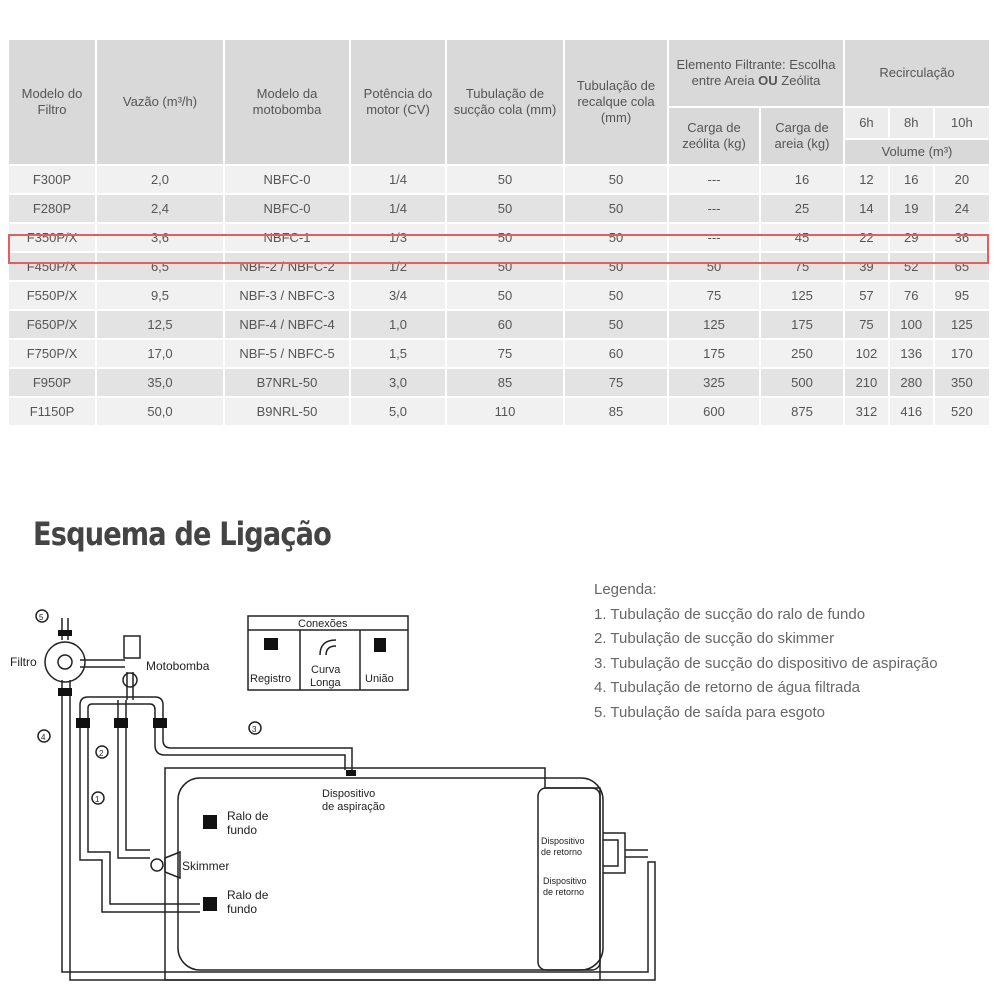 The image size is (1000, 1000). I want to click on table-row: F300P 2,0 NBFC-0 1/4 50 50 --- 16 12 16 20, so click(499, 179).